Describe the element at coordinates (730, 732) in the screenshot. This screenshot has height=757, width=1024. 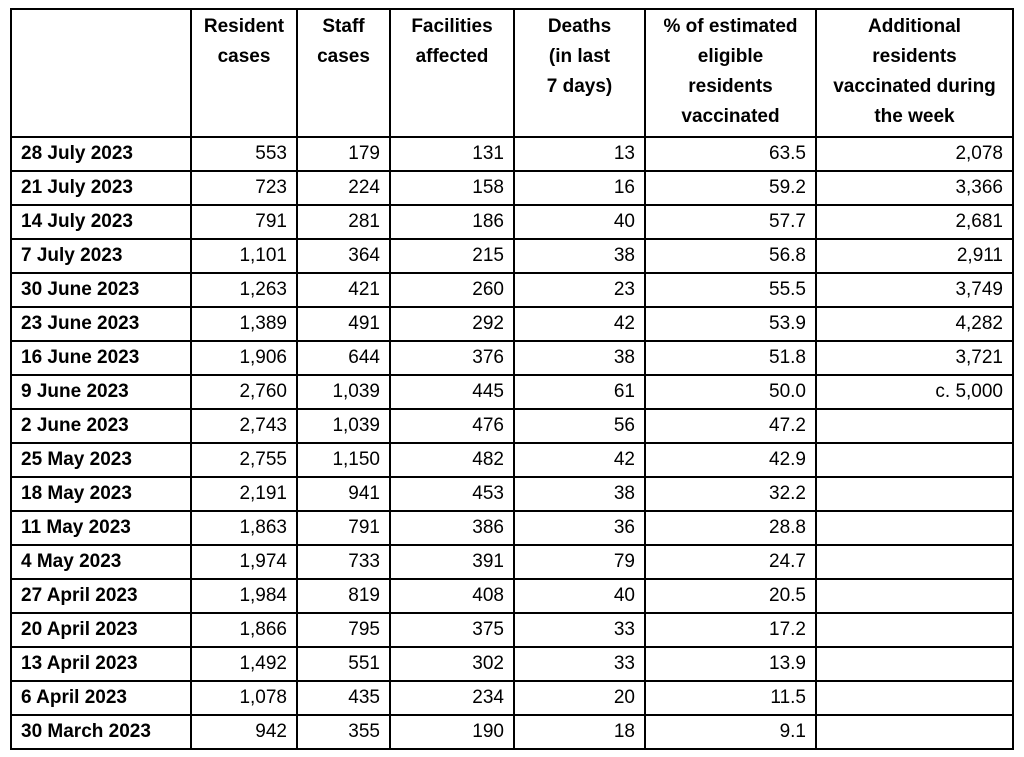
I see `cell-pct-eligible-residents-vaccinated: 9.1` at that location.